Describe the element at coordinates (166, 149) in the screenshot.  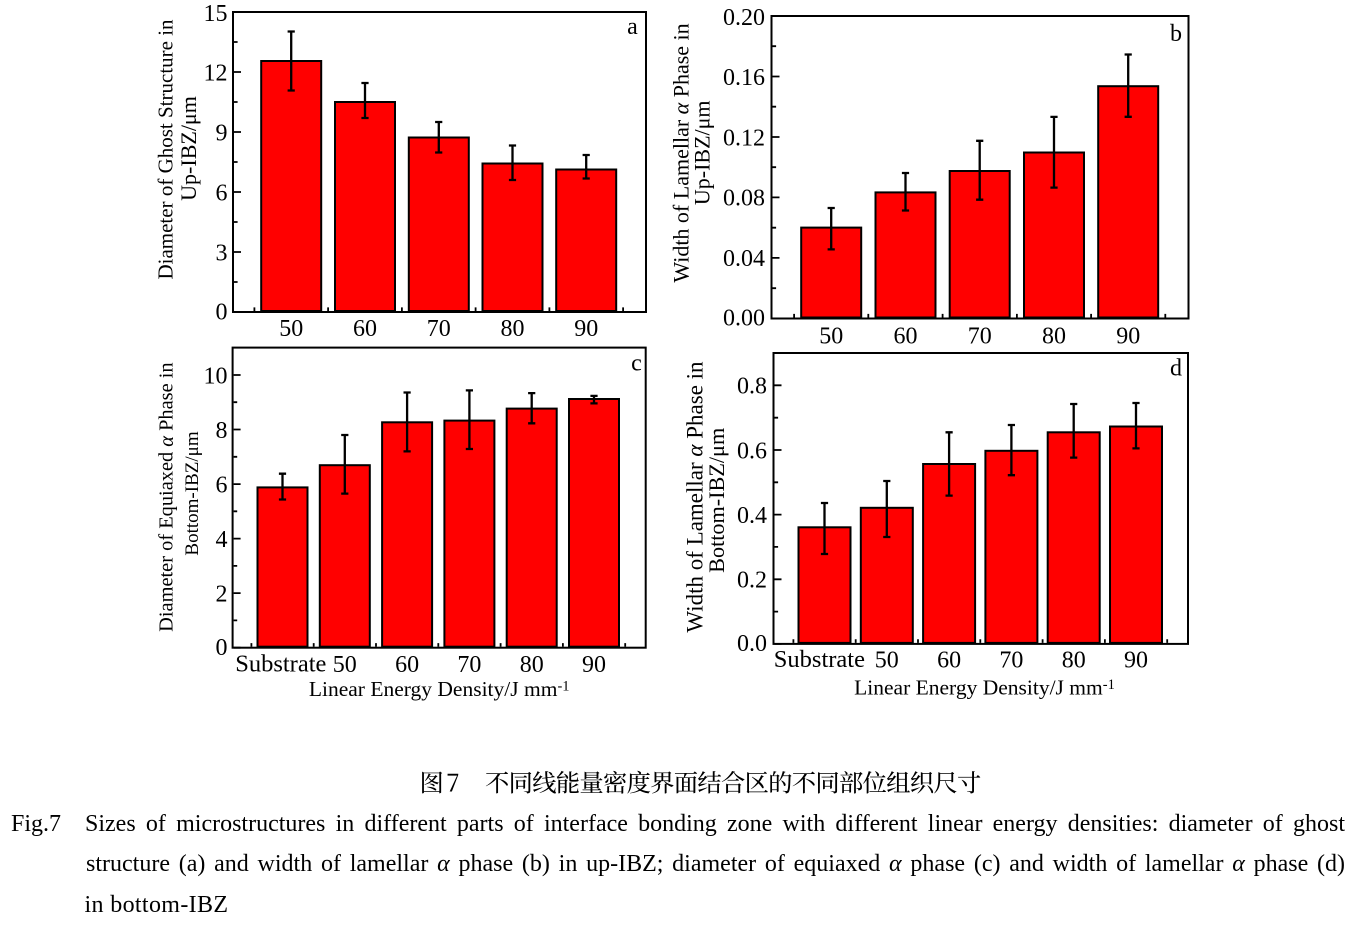
I see `svg-text: Diameter of Ghost Structure in` at that location.